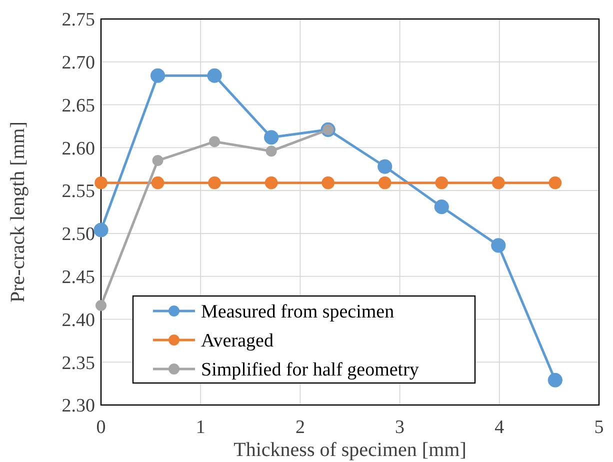 The image size is (613, 462). Describe the element at coordinates (78, 191) in the screenshot. I see `y-tick-label: 2.55` at that location.